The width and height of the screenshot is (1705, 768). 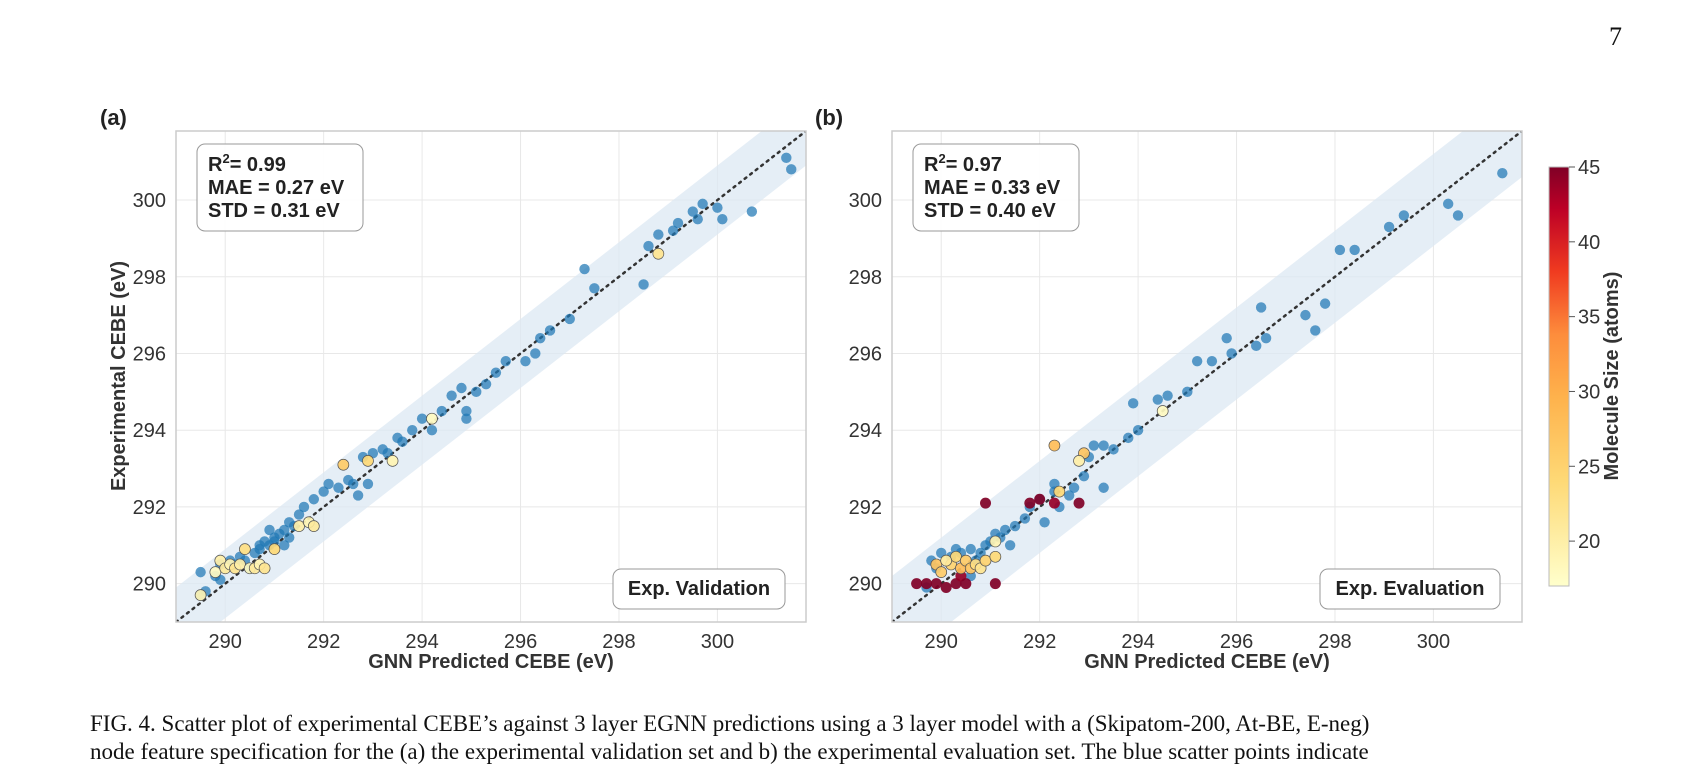 I want to click on r2-label: R2= 0.97, so click(x=963, y=163).